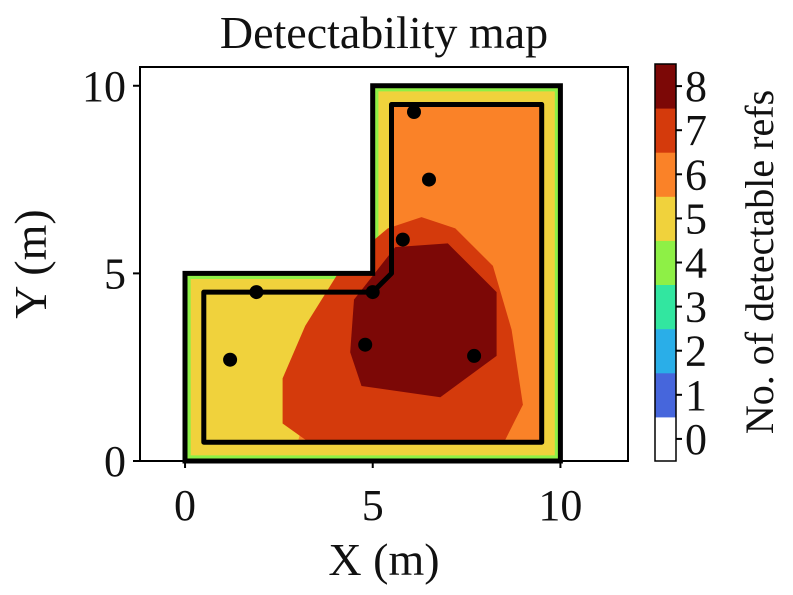 The height and width of the screenshot is (595, 793). I want to click on x-axis-label: X (m), so click(383, 559).